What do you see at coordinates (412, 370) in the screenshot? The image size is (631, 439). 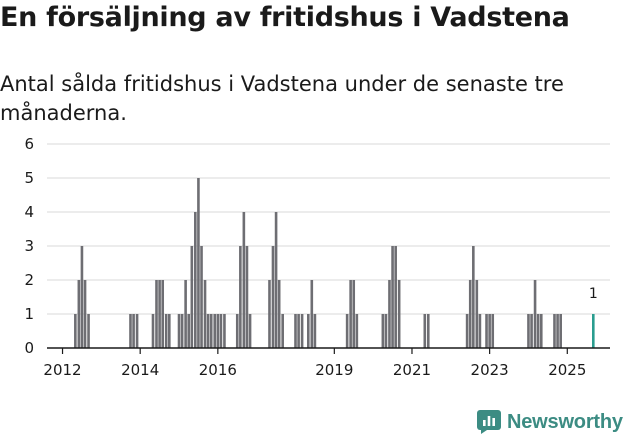 I see `x-tick-label: 2021` at bounding box center [412, 370].